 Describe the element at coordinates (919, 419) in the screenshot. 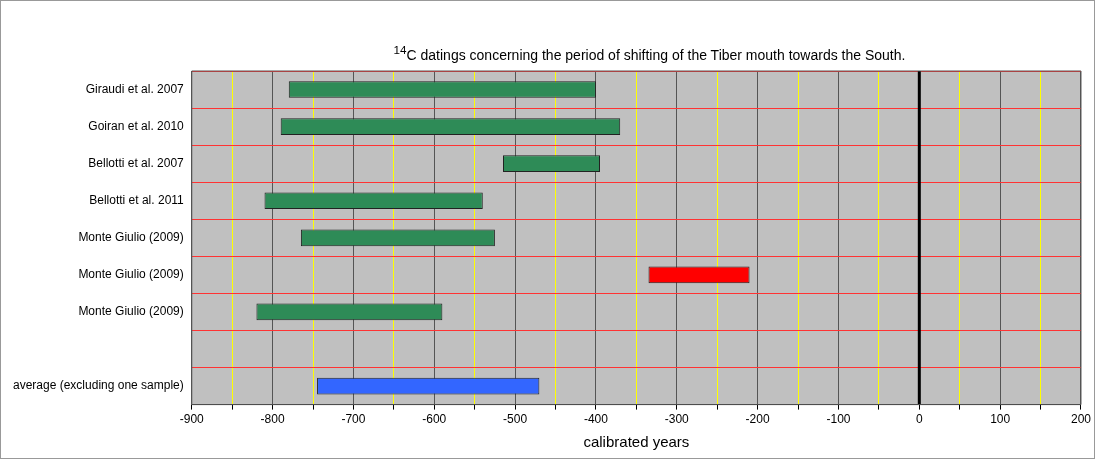

I see `x-tick-label: 0` at that location.